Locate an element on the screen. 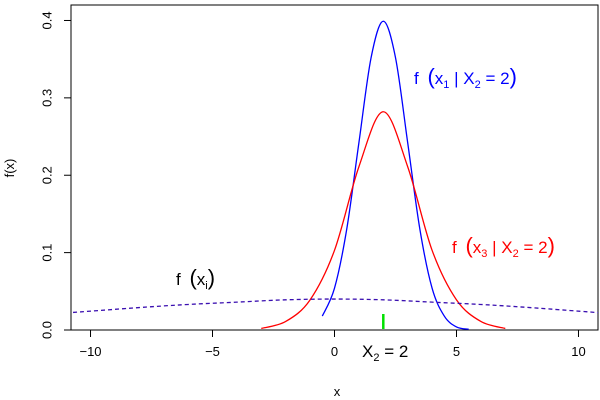  svg-text: f (x1 | X2 = 2) is located at coordinates (465, 77).